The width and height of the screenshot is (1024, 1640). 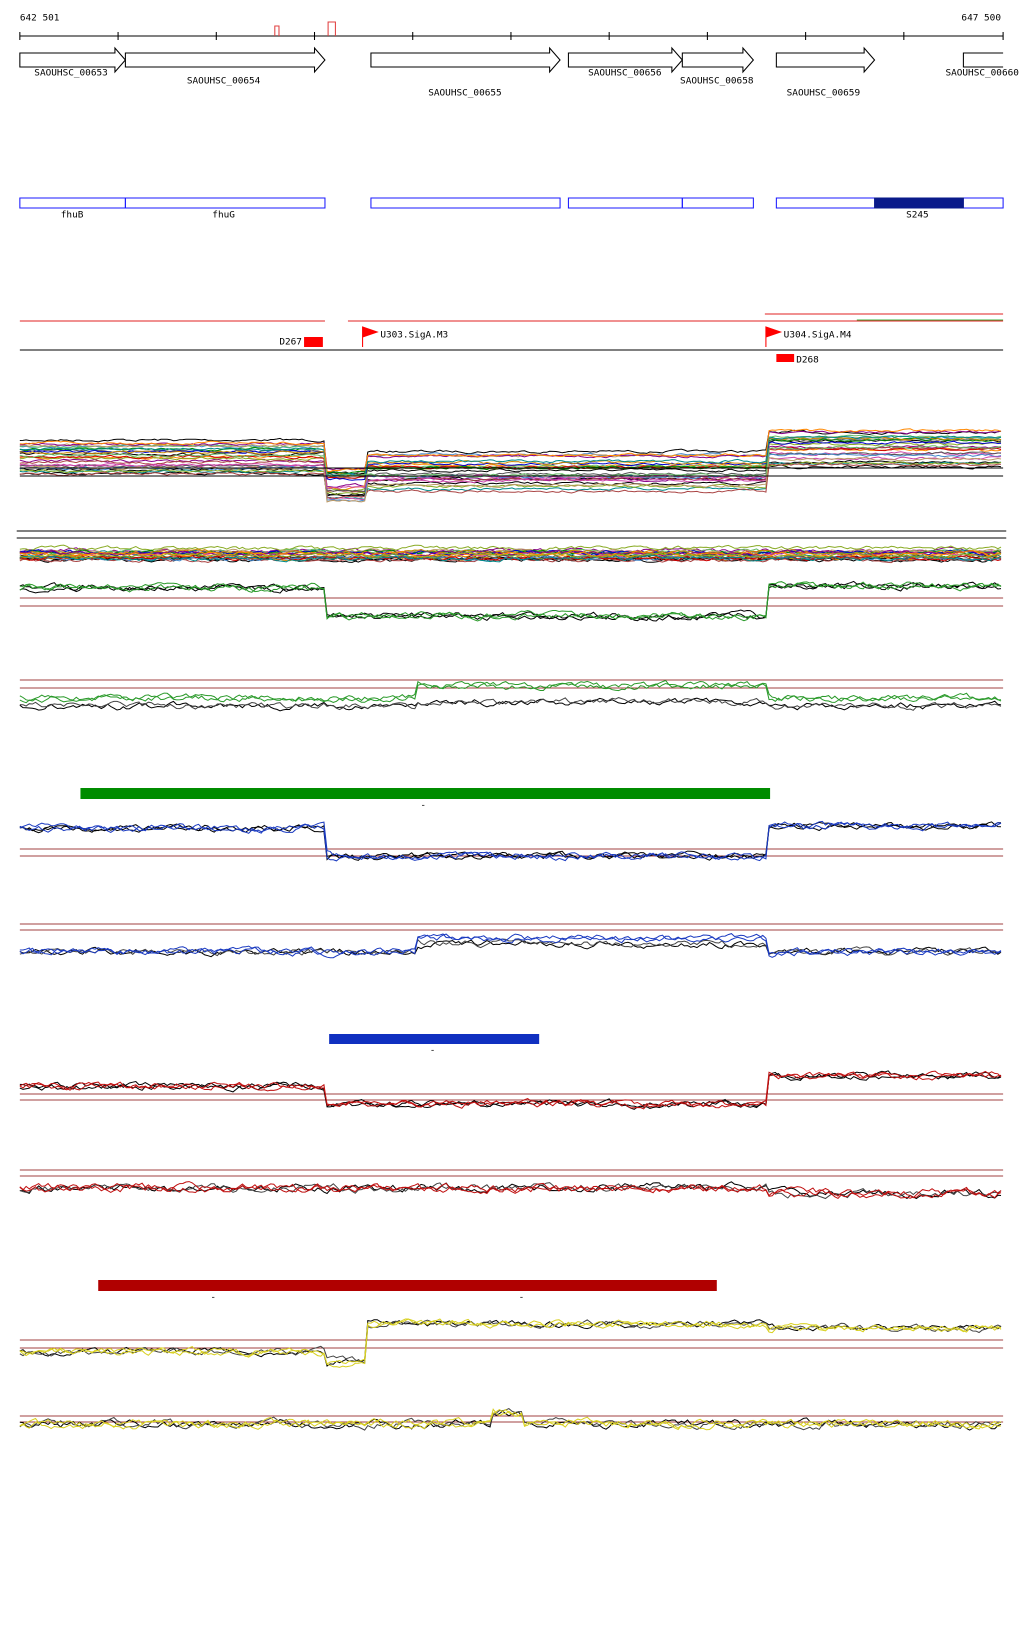 What do you see at coordinates (919, 203) in the screenshot?
I see `feature-box-filled` at bounding box center [919, 203].